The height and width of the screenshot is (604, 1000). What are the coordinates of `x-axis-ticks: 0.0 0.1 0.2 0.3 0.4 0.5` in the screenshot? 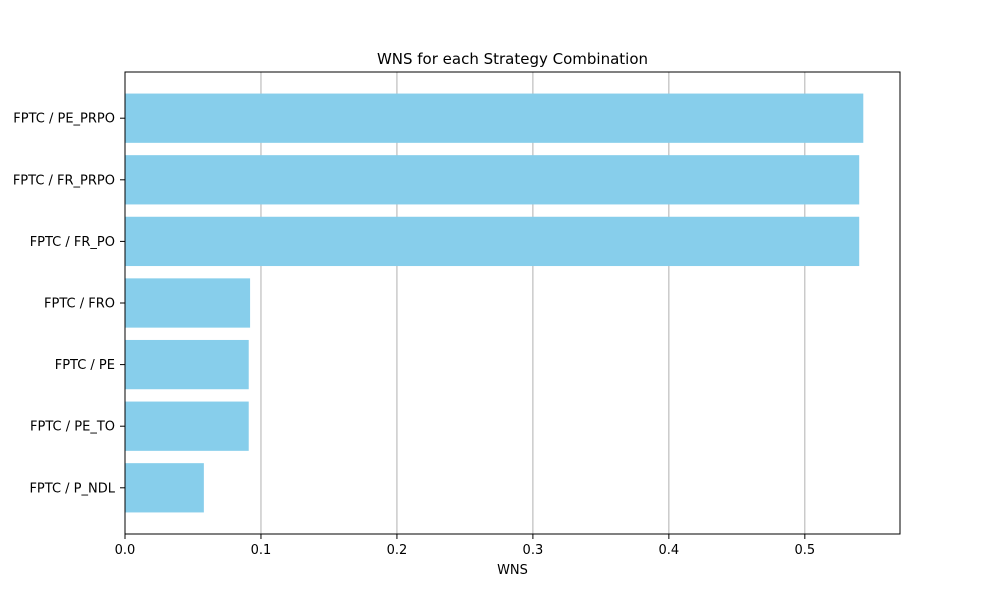 It's located at (465, 546).